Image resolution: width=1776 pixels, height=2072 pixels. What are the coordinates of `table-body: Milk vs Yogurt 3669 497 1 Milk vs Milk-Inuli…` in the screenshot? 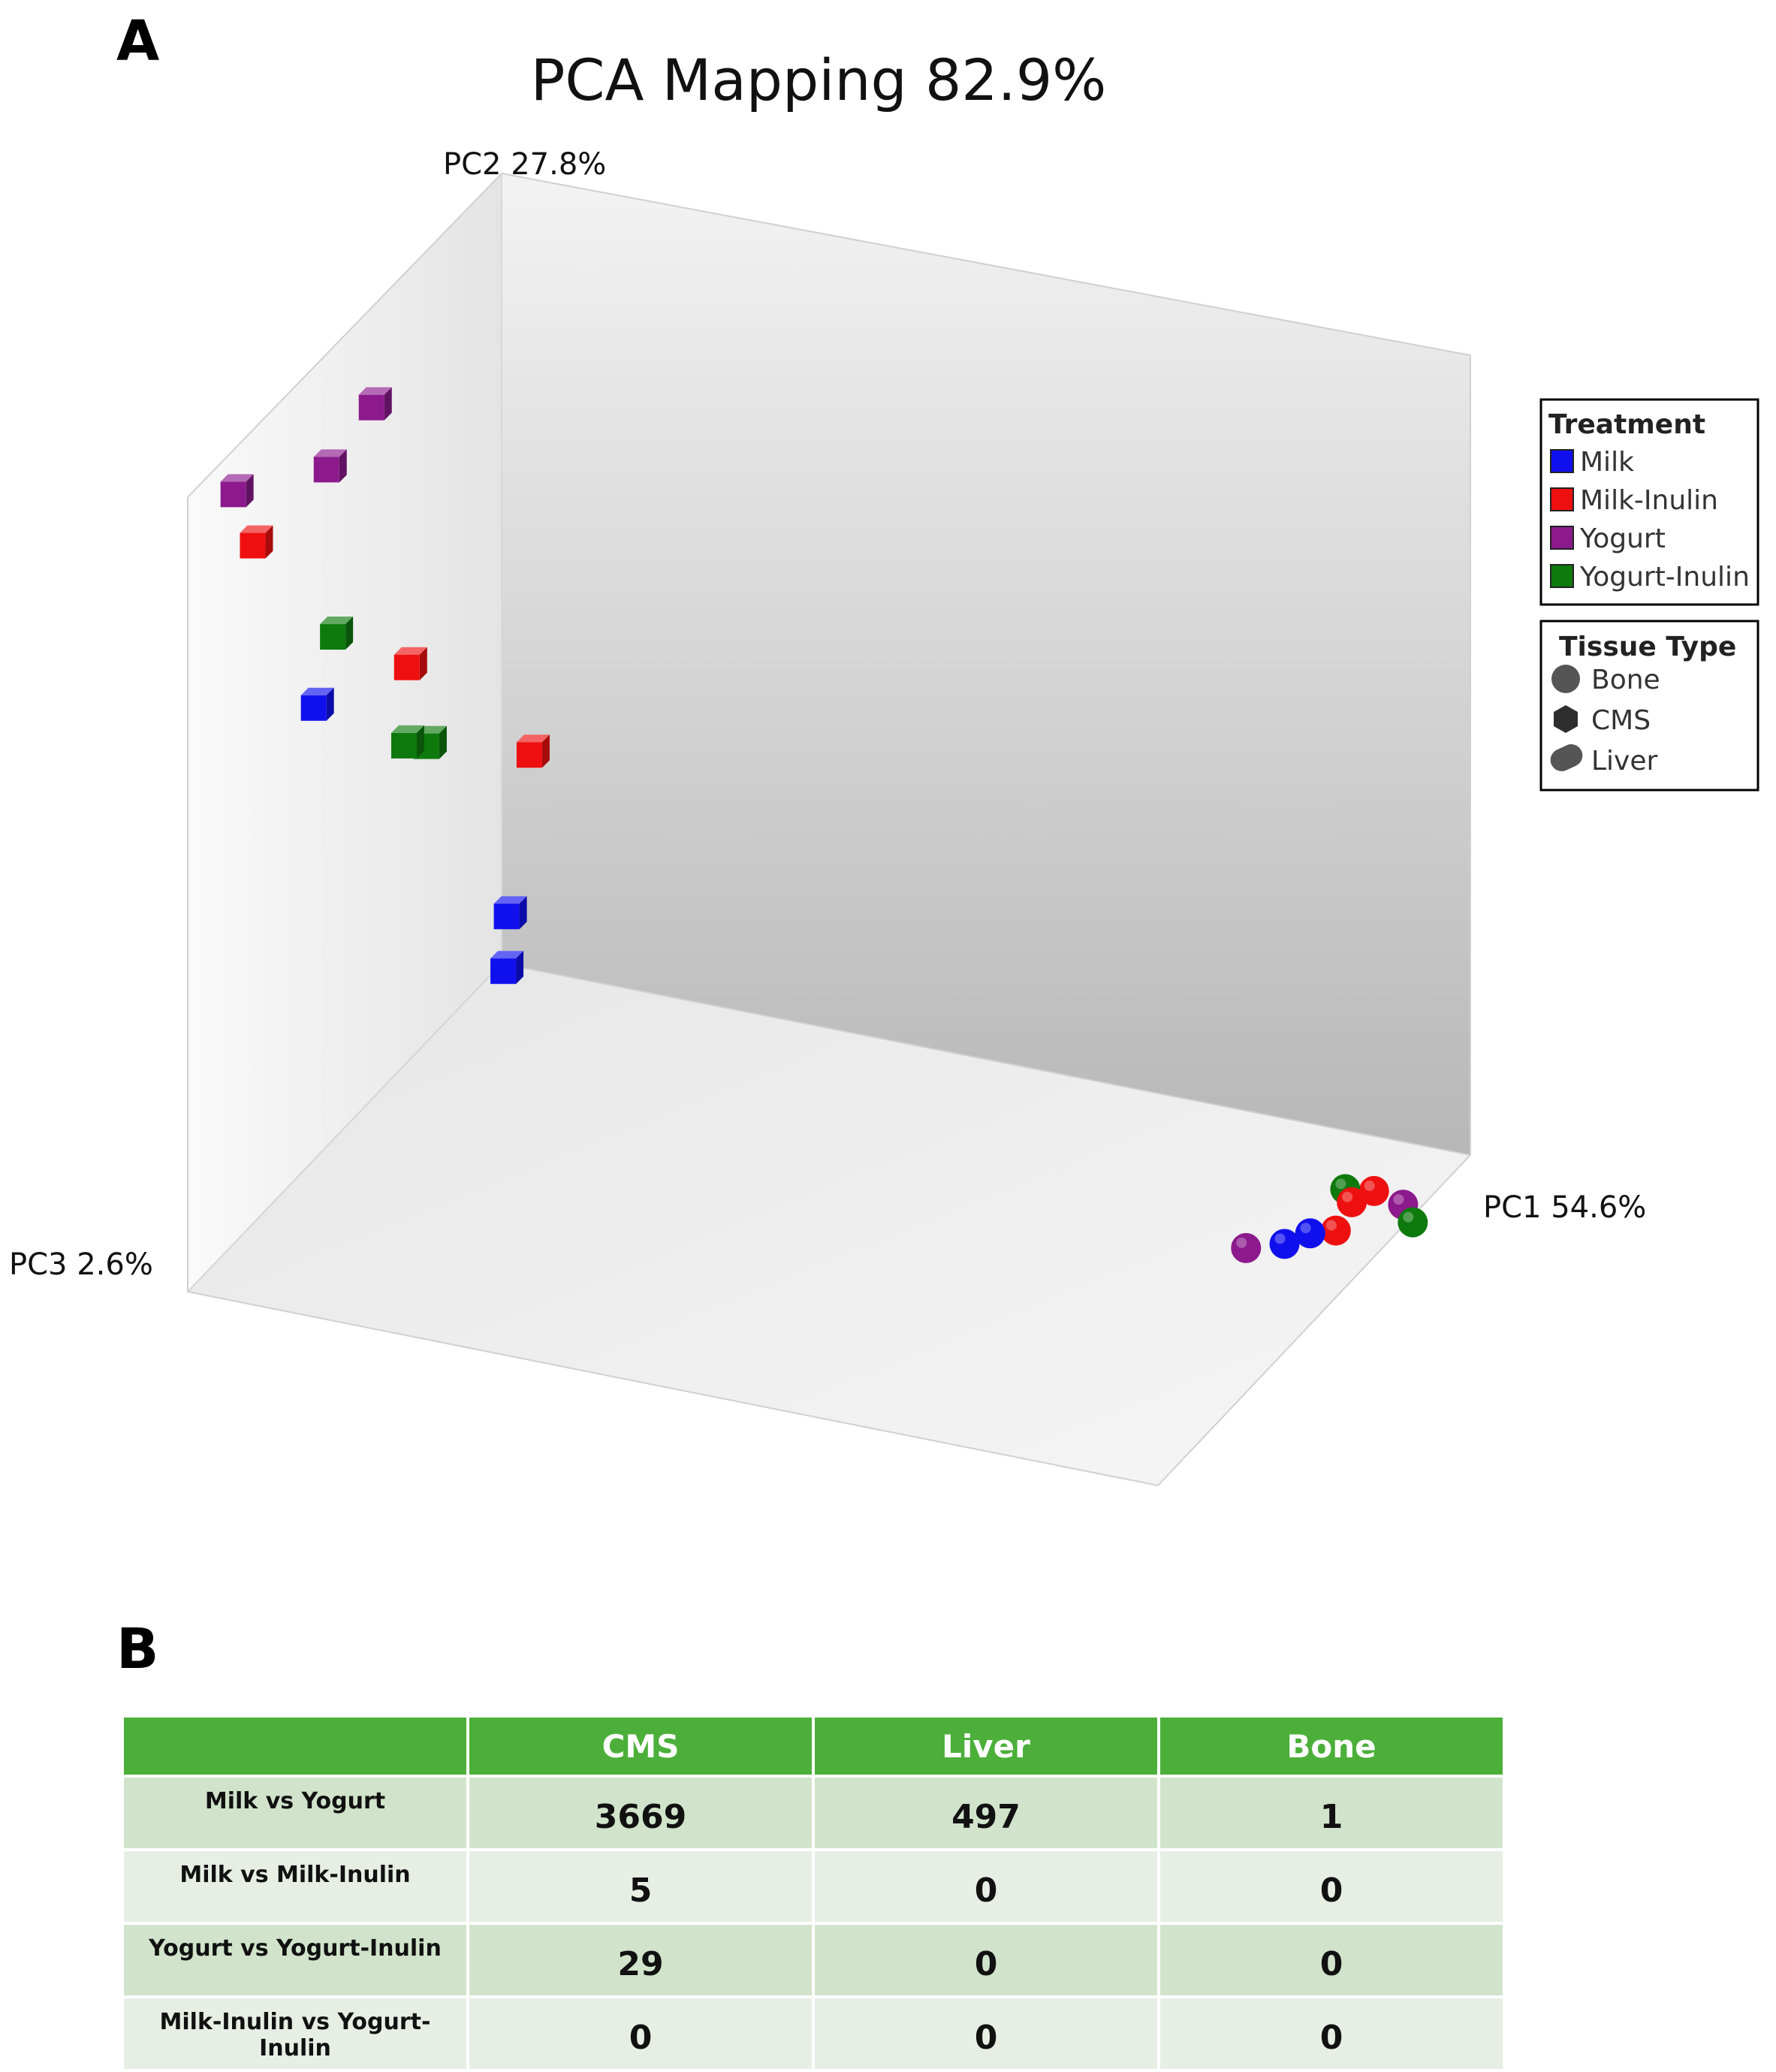 It's located at (813, 1923).